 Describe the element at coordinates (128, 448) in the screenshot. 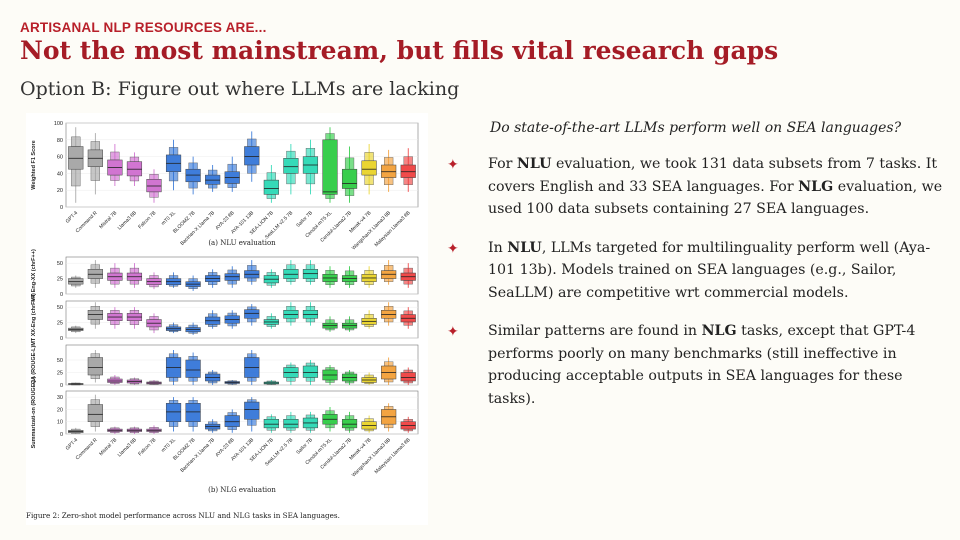

I see `model-label: Llama3 8B` at that location.